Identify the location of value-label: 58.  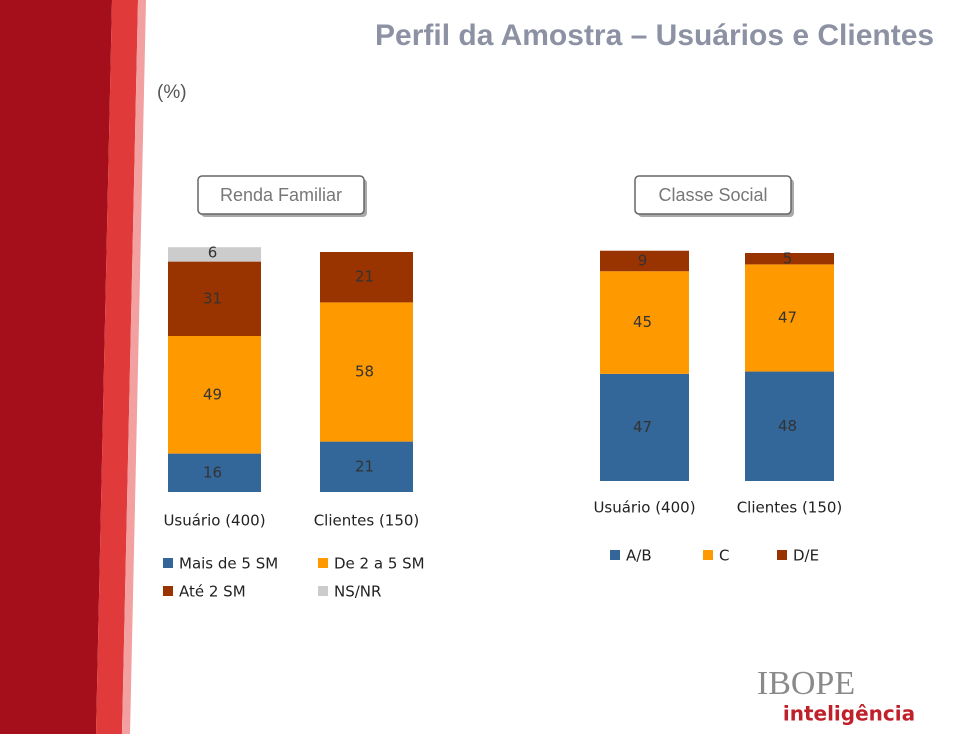
(364, 372).